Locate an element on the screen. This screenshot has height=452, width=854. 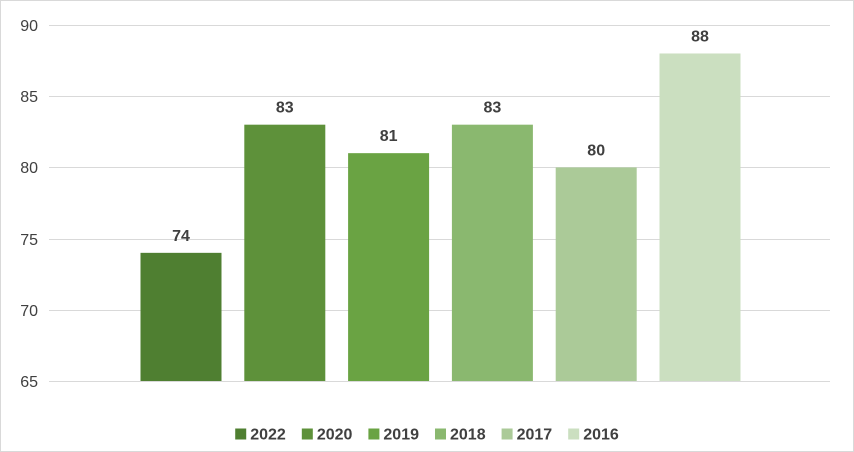
legend-item-2019: 2019 is located at coordinates (393, 435).